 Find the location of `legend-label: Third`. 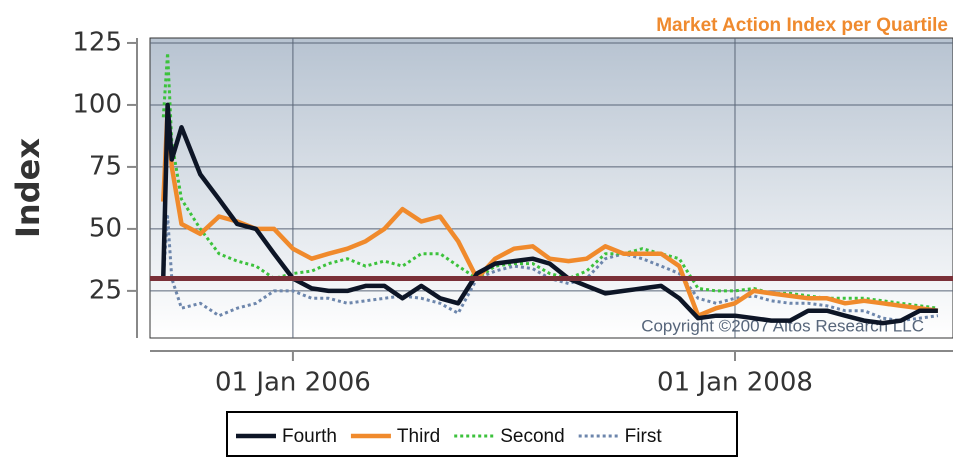

legend-label: Third is located at coordinates (418, 436).